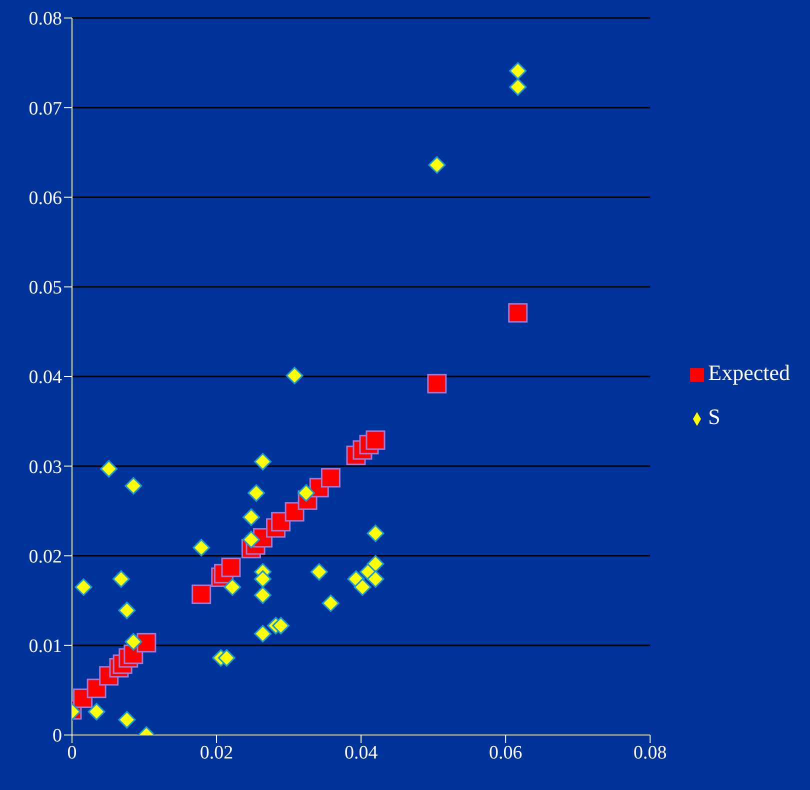 Image resolution: width=810 pixels, height=790 pixels. What do you see at coordinates (45, 377) in the screenshot?
I see `y-tick-label: 0.04` at bounding box center [45, 377].